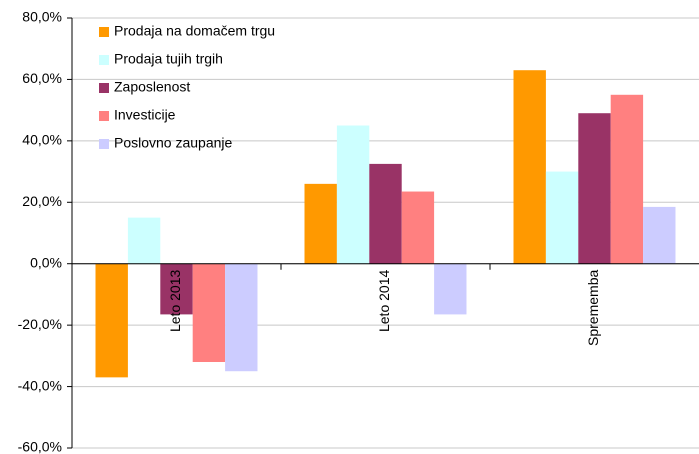  I want to click on legend-label: Investicije, so click(145, 115).